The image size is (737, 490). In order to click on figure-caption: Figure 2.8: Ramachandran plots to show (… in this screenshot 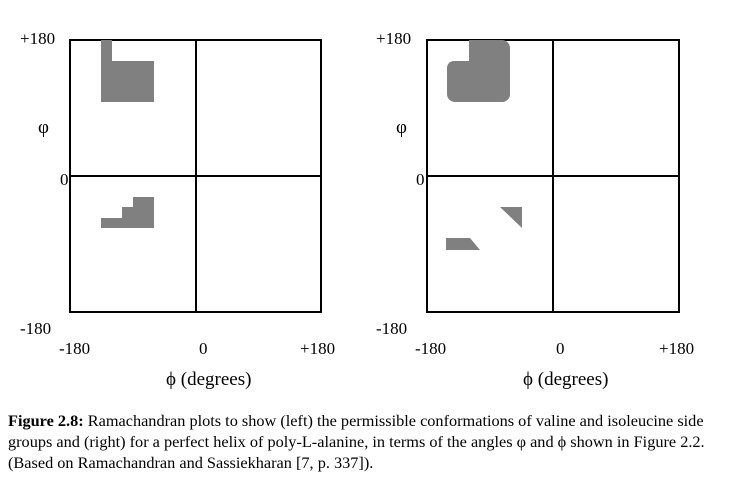, I will do `click(369, 441)`.